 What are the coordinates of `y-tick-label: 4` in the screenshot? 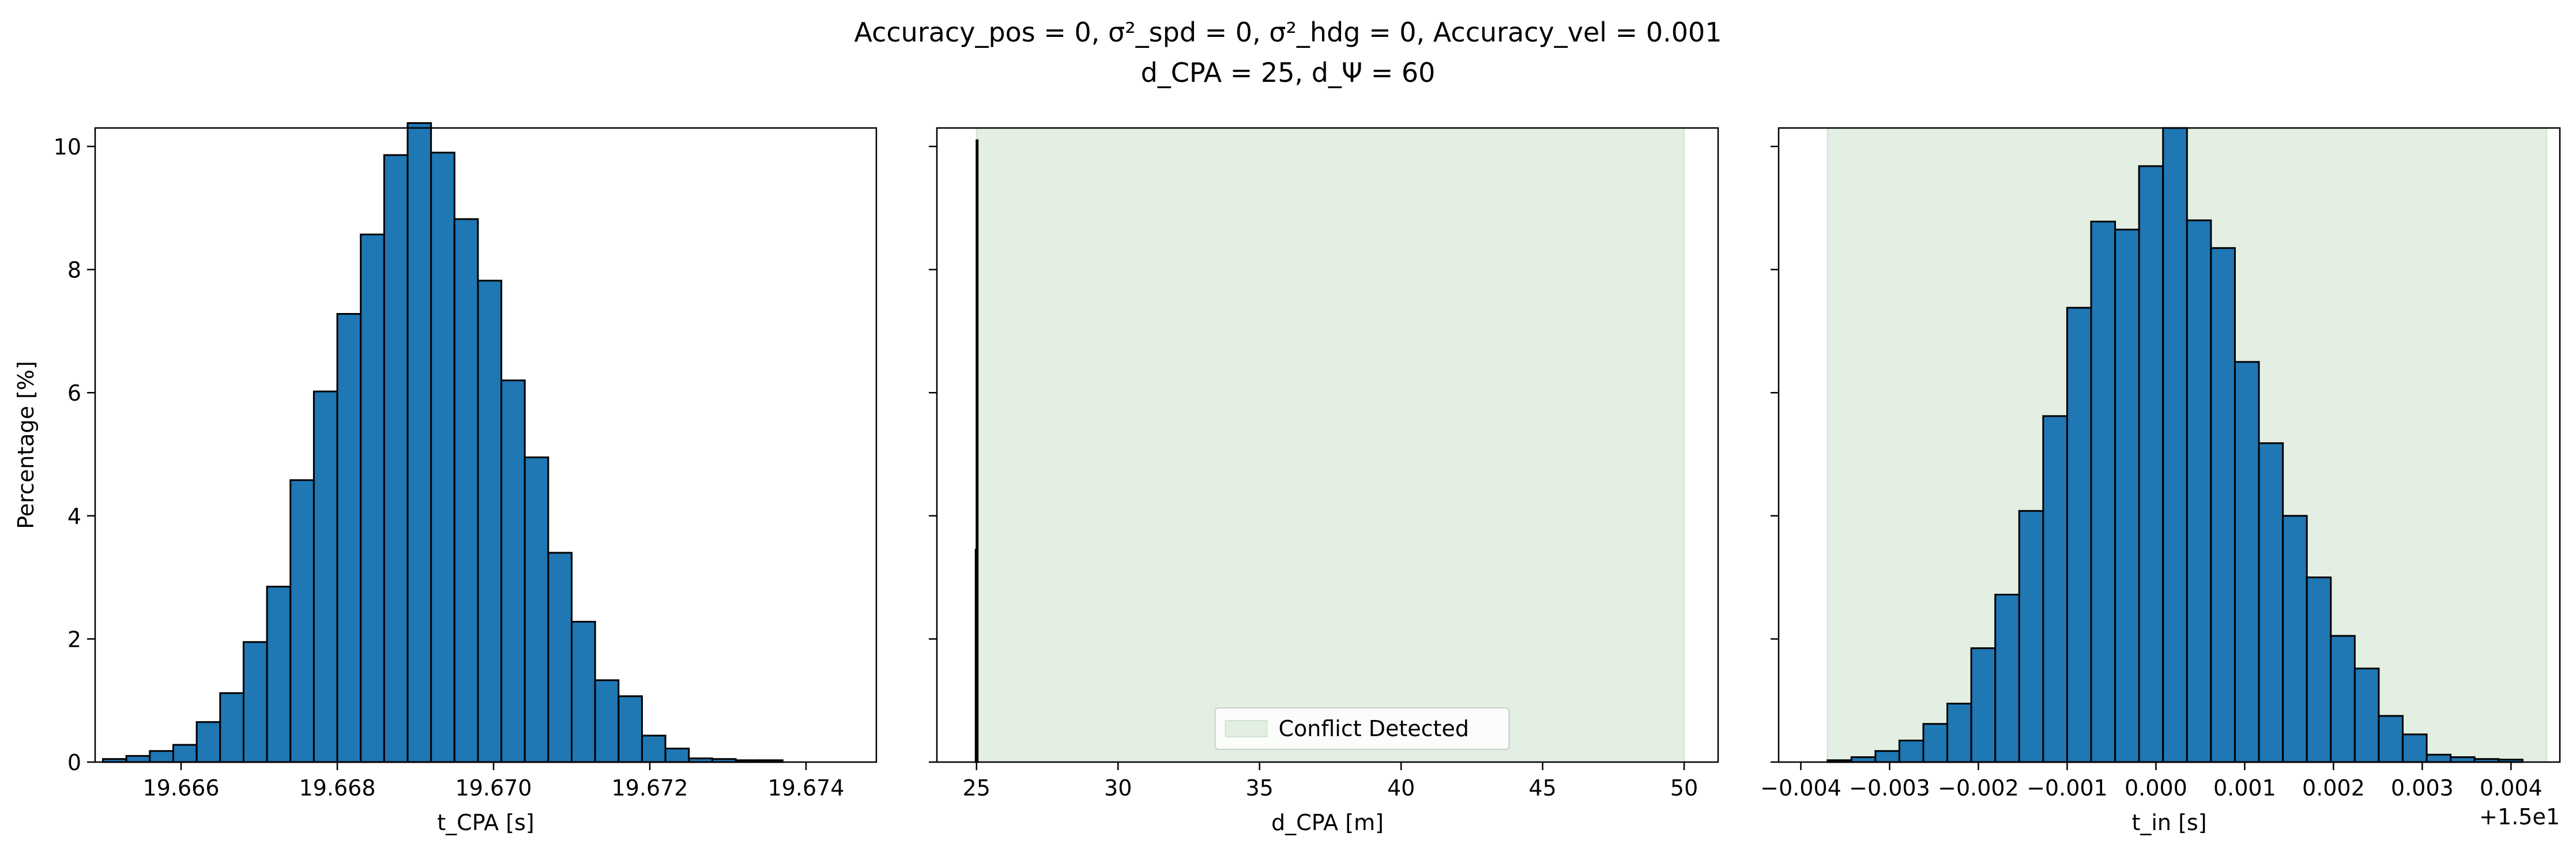 It's located at (74, 516).